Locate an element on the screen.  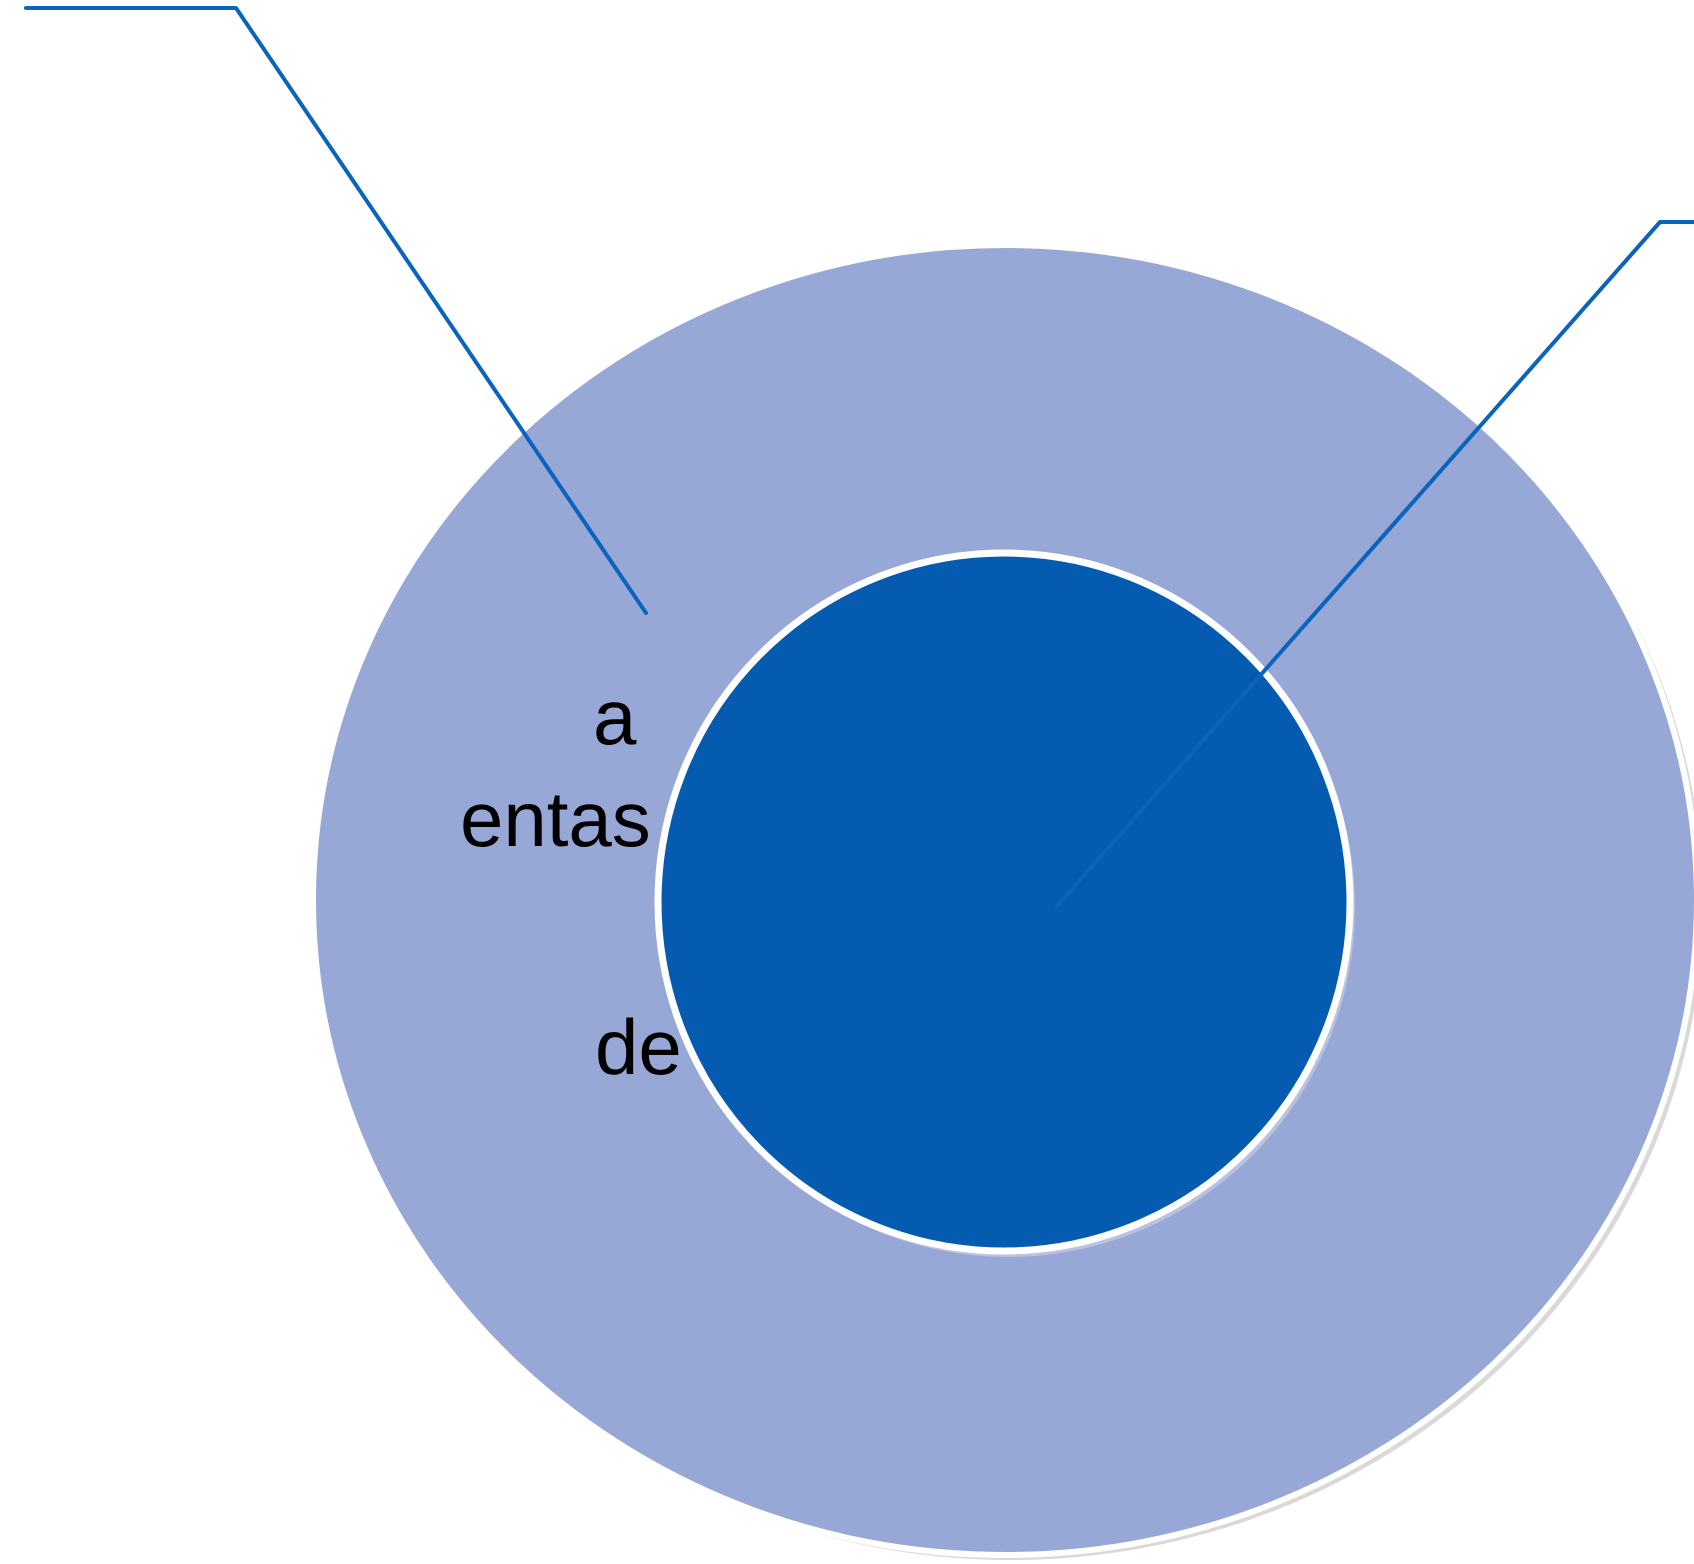
side-text-fragment-2: entas is located at coordinates (555, 819).